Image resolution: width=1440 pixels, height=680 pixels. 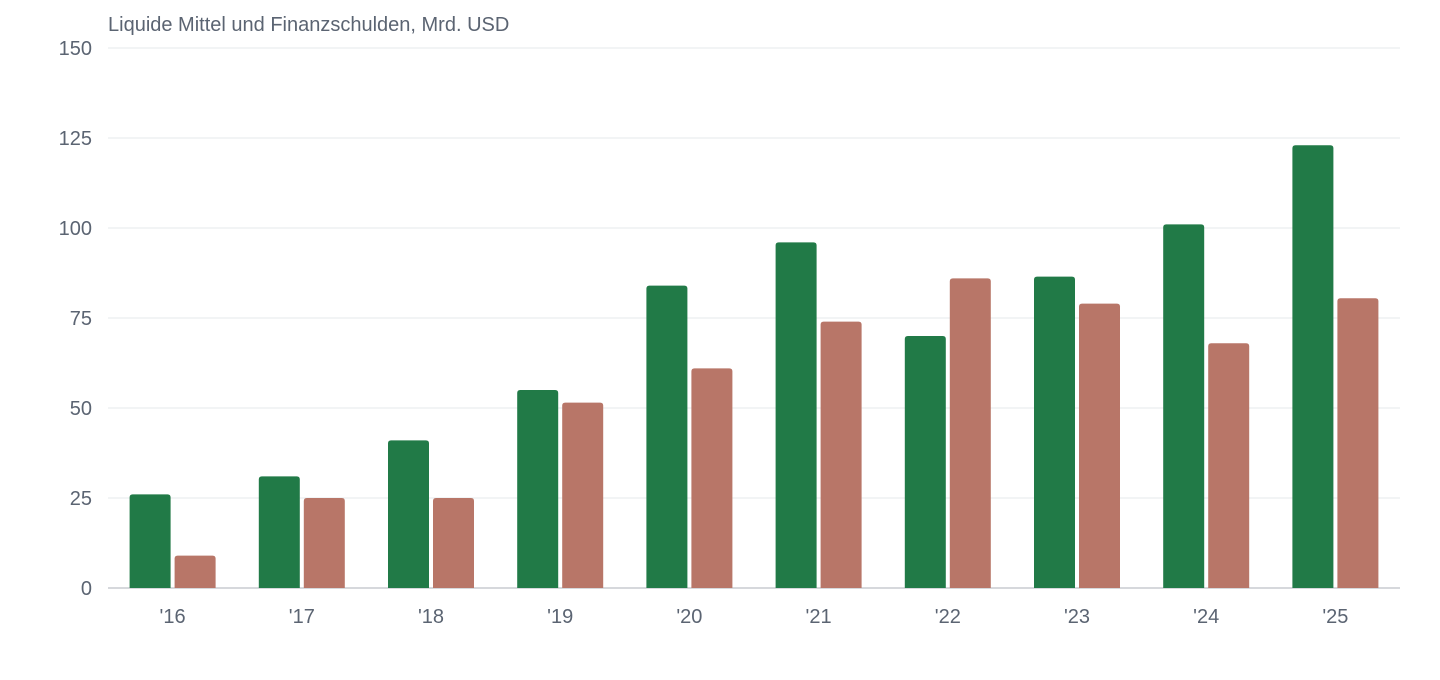 I want to click on x-tick-label: '21, so click(x=819, y=617).